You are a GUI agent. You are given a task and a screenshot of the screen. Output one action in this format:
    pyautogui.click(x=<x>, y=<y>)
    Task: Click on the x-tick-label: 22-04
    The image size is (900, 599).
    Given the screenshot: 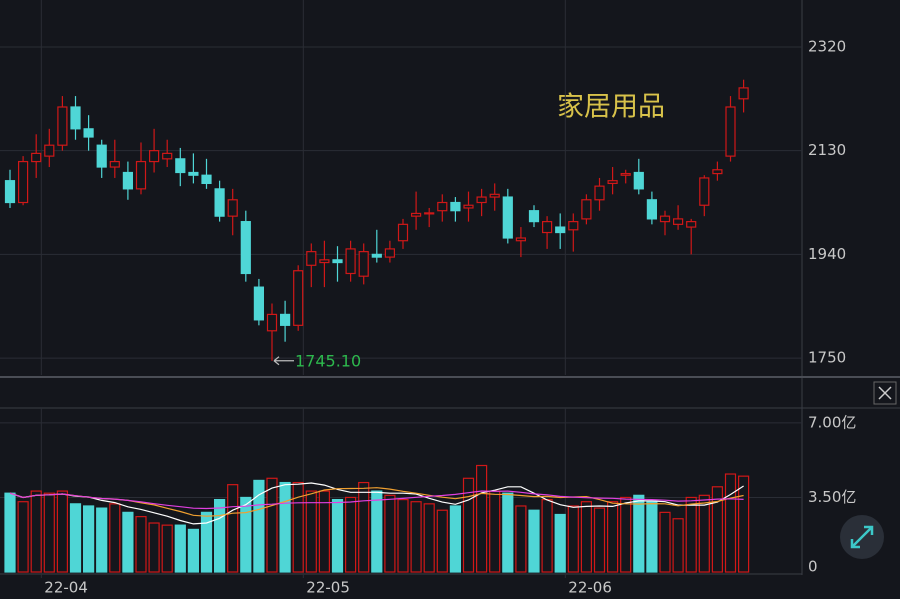 What is the action you would take?
    pyautogui.click(x=66, y=588)
    